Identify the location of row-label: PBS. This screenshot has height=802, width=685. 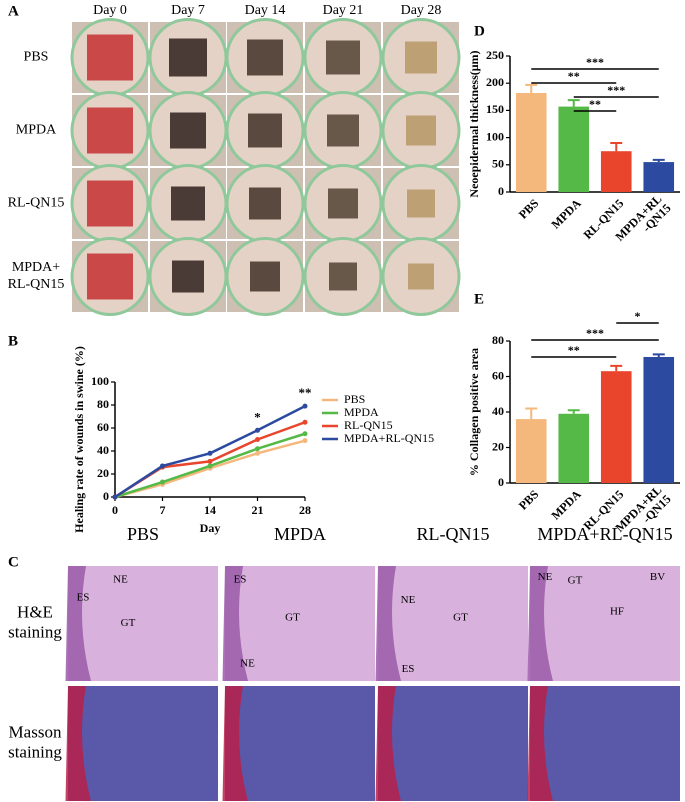
(36, 57).